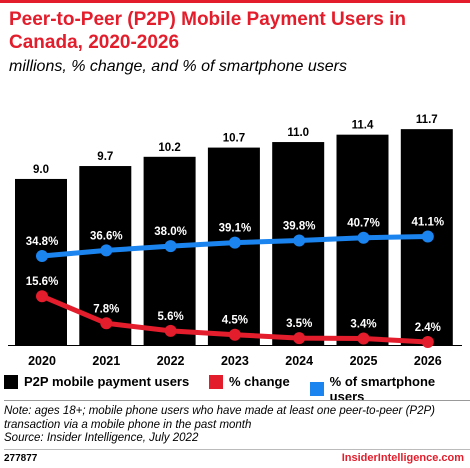 This screenshot has width=470, height=468. I want to click on x-tick-label: 2026, so click(428, 361).